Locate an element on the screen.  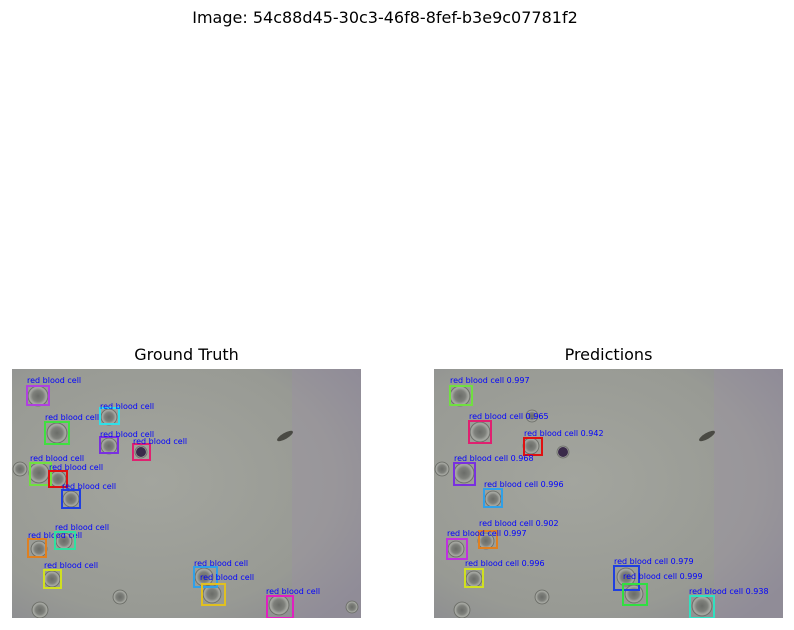
prediction-box-label: red blood cell 0.979 is located at coordinates (654, 561).